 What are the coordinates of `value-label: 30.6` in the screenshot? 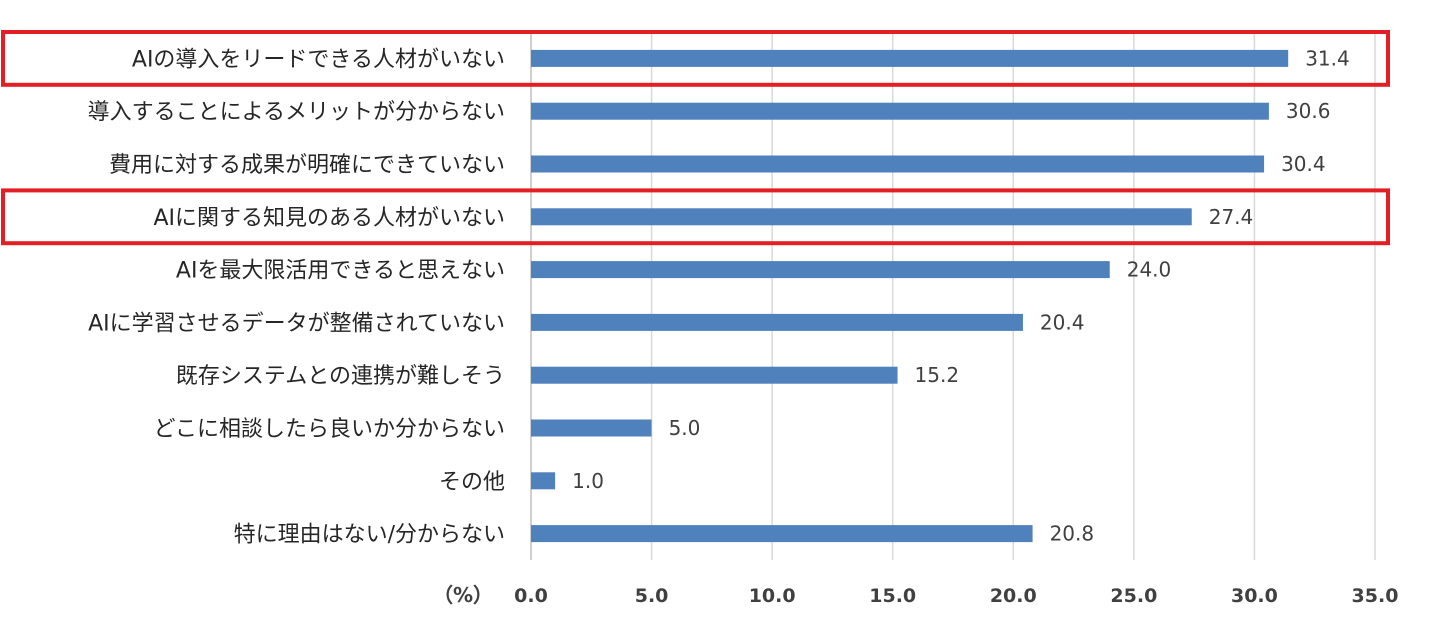 It's located at (1308, 111).